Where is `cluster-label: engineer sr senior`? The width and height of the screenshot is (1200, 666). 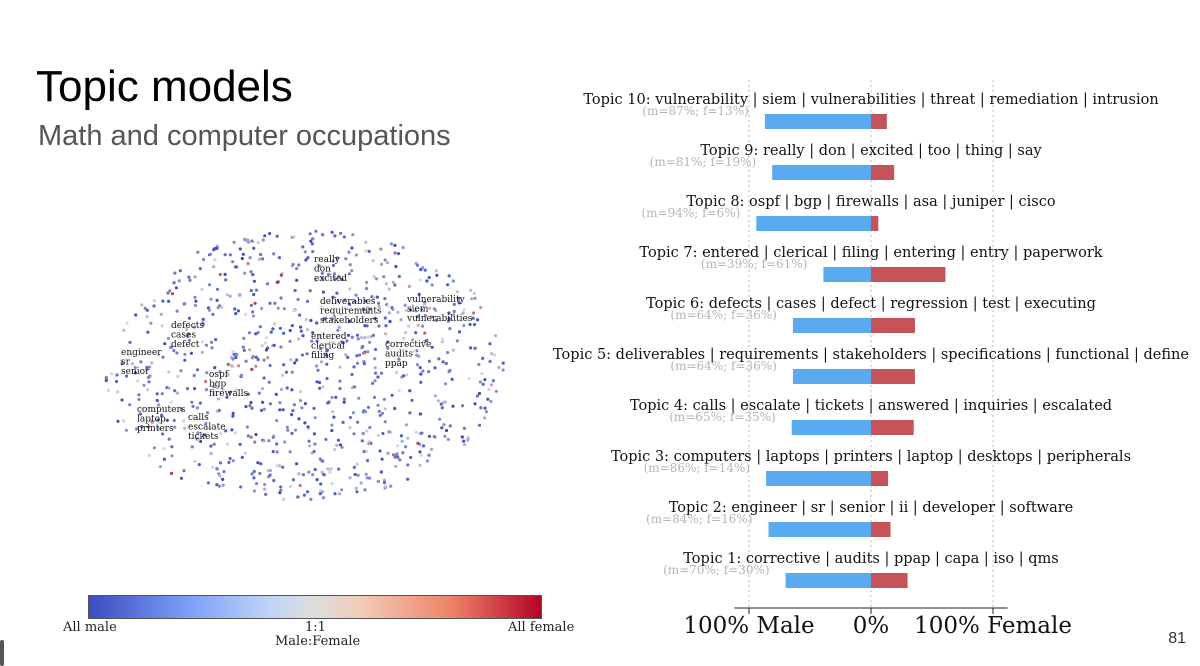 cluster-label: engineer sr senior is located at coordinates (141, 362).